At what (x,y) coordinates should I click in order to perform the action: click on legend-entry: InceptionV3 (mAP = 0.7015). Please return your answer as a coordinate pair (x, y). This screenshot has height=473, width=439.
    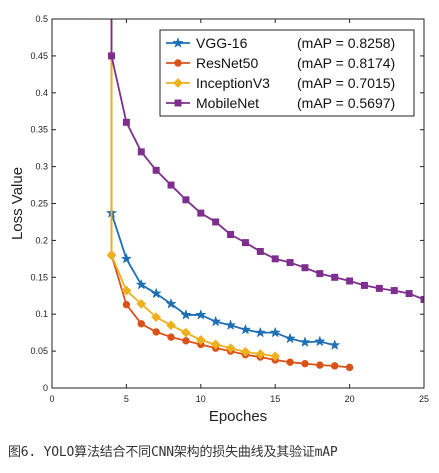
    Looking at the image, I should click on (280, 83).